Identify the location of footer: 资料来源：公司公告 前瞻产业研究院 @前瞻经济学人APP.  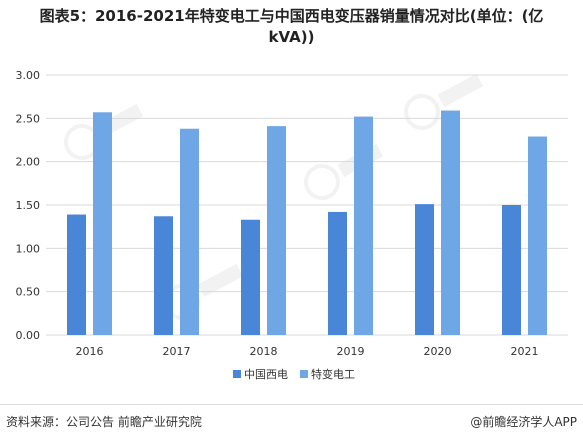
(291, 422).